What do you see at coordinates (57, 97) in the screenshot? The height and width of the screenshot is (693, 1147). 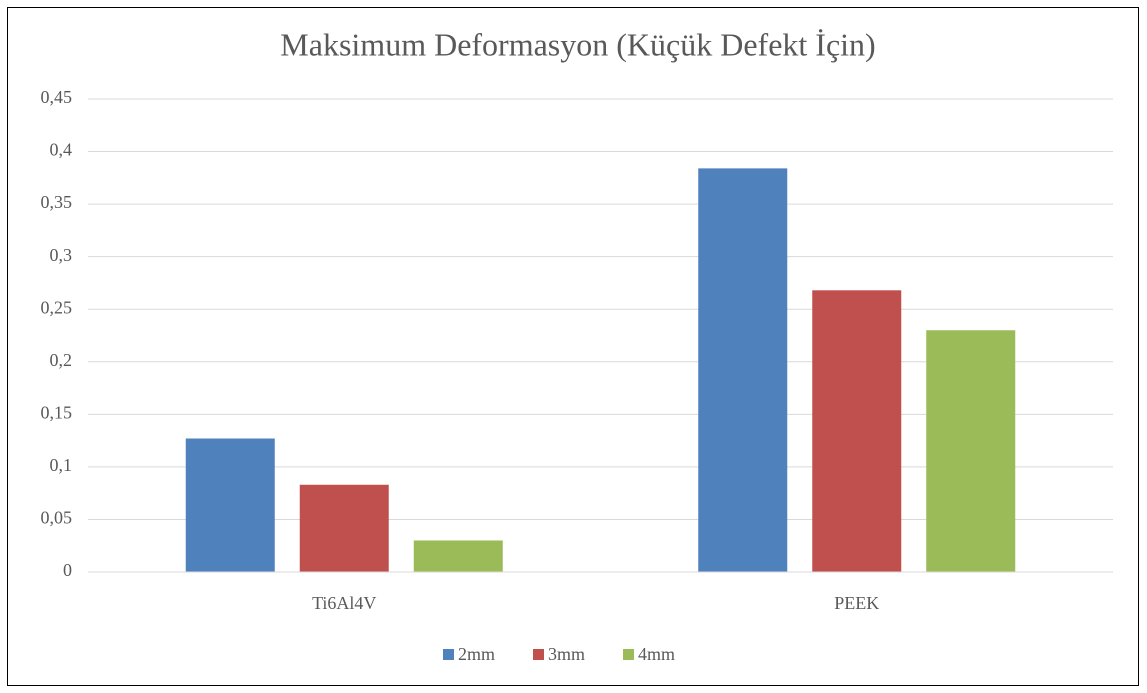 I see `y-tick-label: 0,45` at bounding box center [57, 97].